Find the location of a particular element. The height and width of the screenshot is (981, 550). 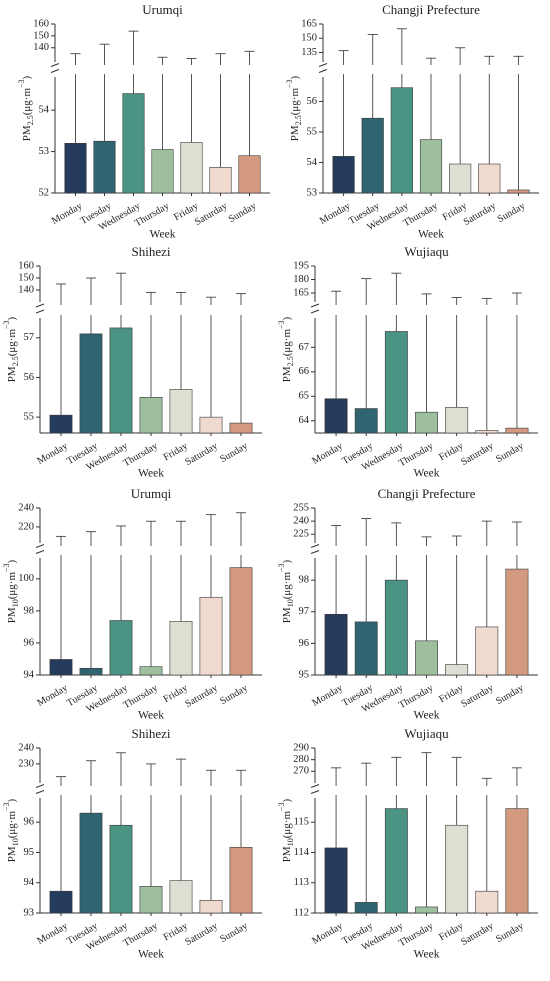

y-tick-label: 230 is located at coordinates (26, 763).